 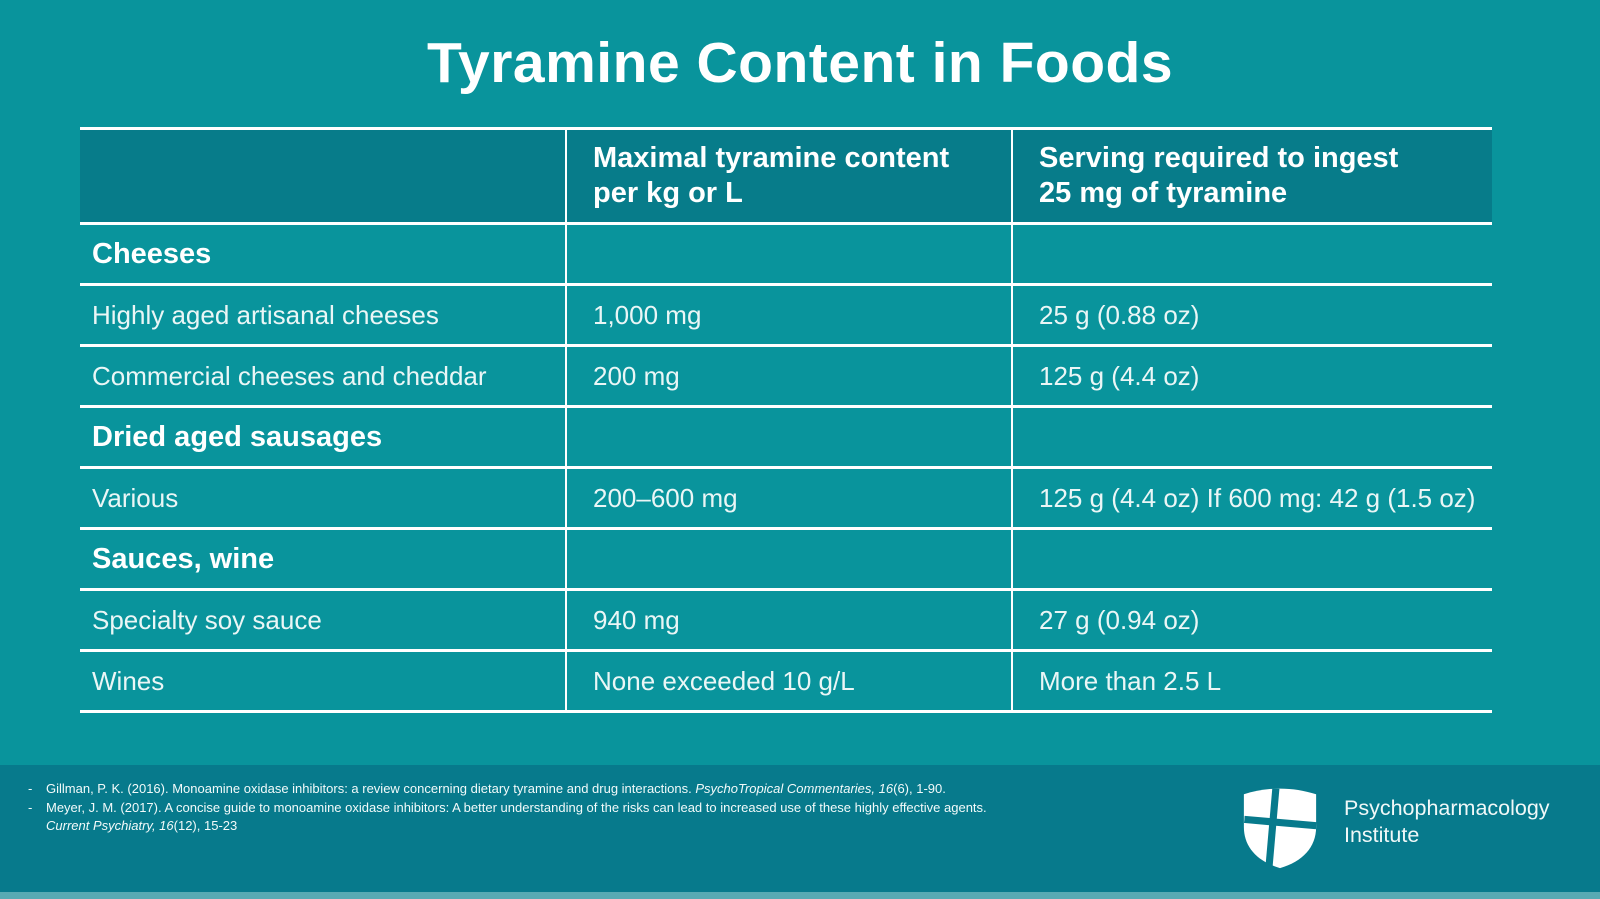 I want to click on reference-text-italic: PsychoTropical Commentaries, 16, so click(x=794, y=788).